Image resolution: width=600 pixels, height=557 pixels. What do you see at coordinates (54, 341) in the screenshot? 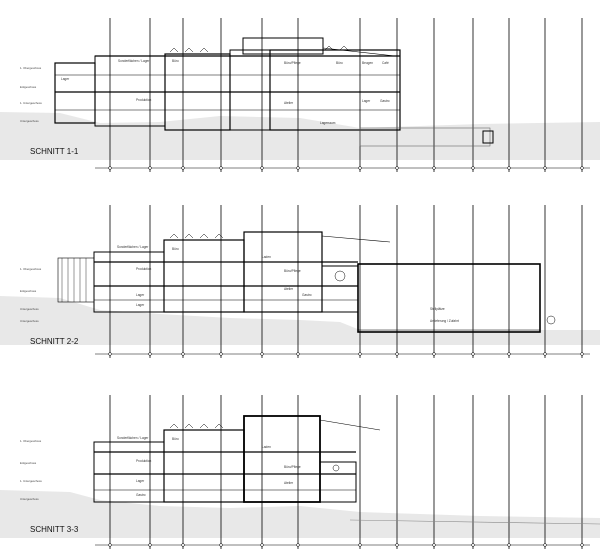
I see `section-2-title: SCHNITT 2-2` at bounding box center [54, 341].